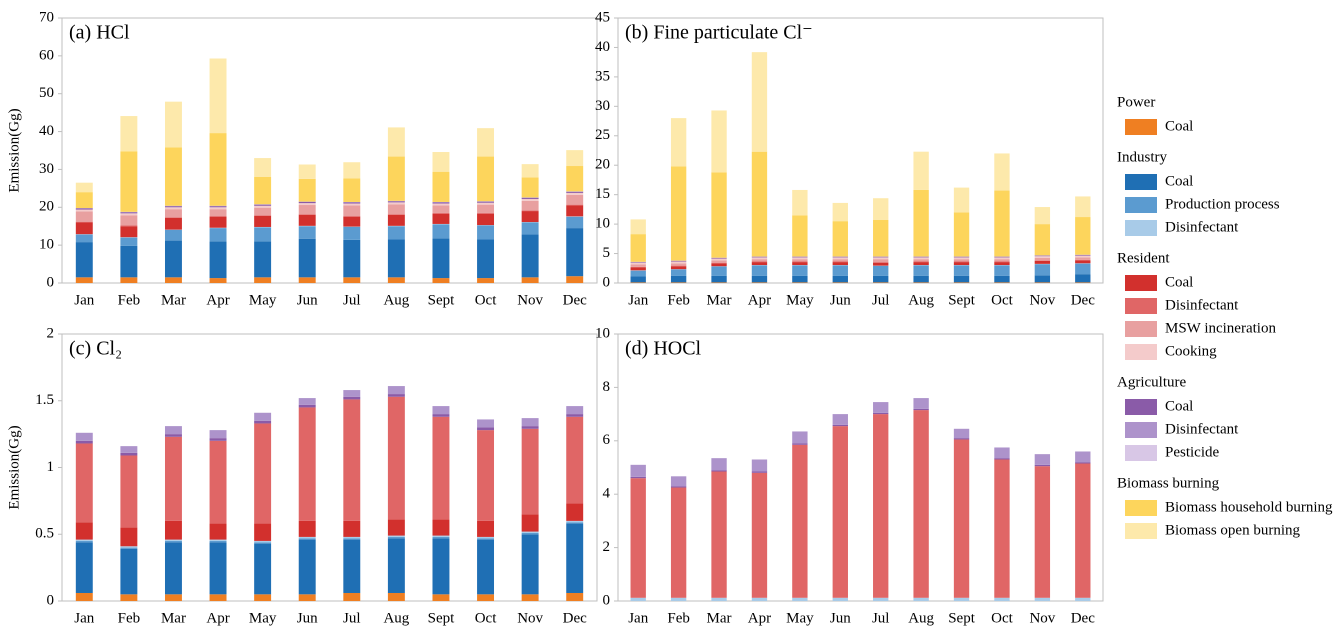 The width and height of the screenshot is (1342, 632). I want to click on legend-label: Coal, so click(1179, 181).